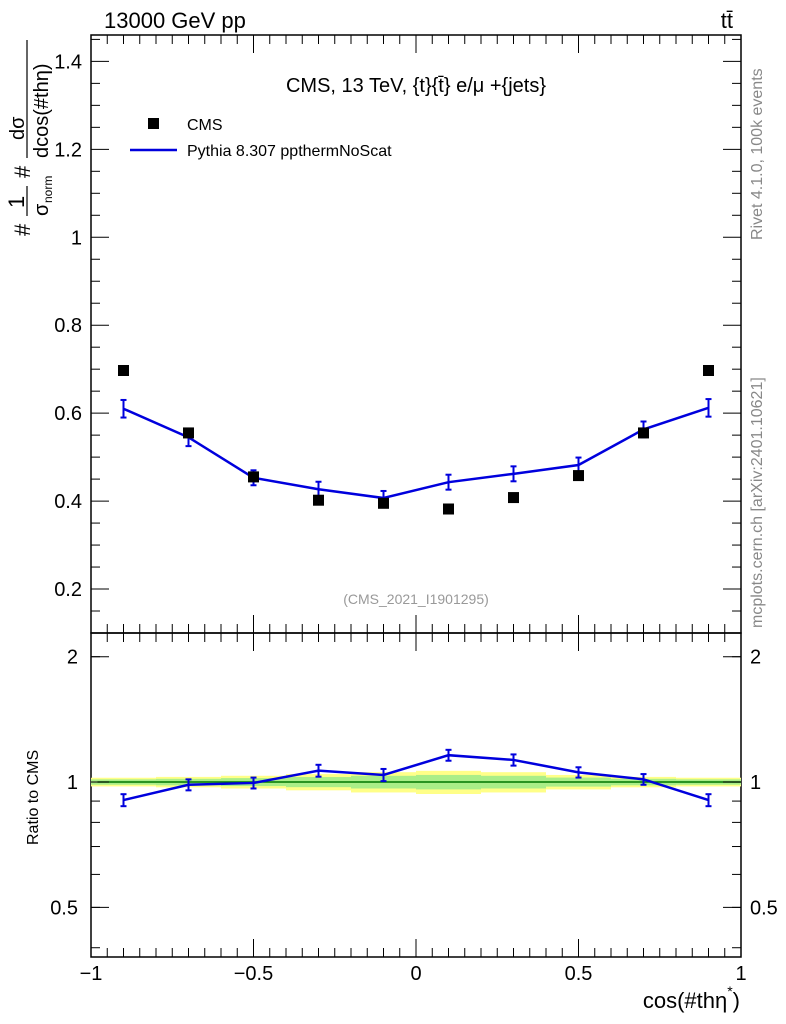 The image size is (786, 1024). What do you see at coordinates (415, 453) in the screenshot?
I see `pythia-line` at bounding box center [415, 453].